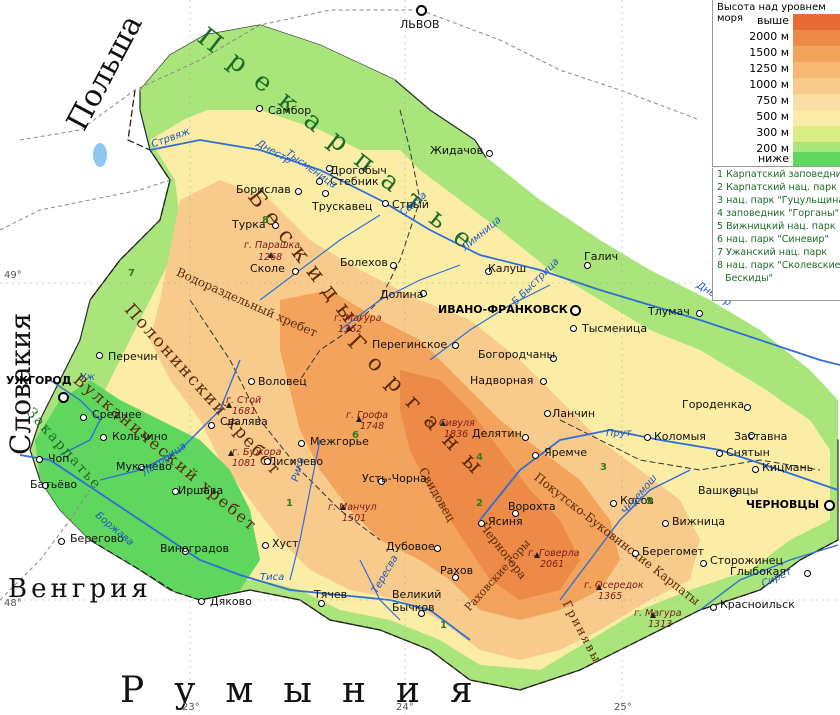  I want to click on city-glyboka: Глыбокая, so click(758, 571).